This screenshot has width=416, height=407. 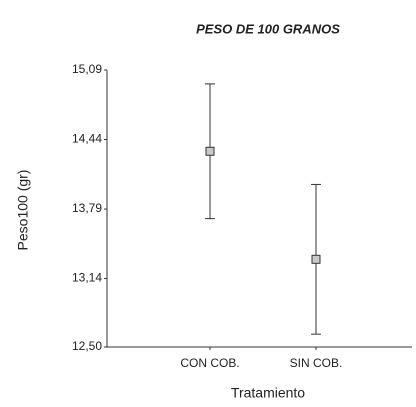 I want to click on x-tick-label: CON COB., so click(x=209, y=363).